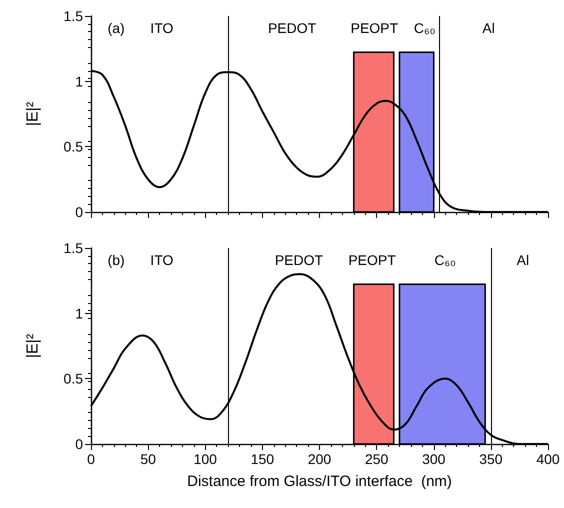 This screenshot has width=564, height=508. What do you see at coordinates (116, 28) in the screenshot?
I see `annotation: (a)` at bounding box center [116, 28].